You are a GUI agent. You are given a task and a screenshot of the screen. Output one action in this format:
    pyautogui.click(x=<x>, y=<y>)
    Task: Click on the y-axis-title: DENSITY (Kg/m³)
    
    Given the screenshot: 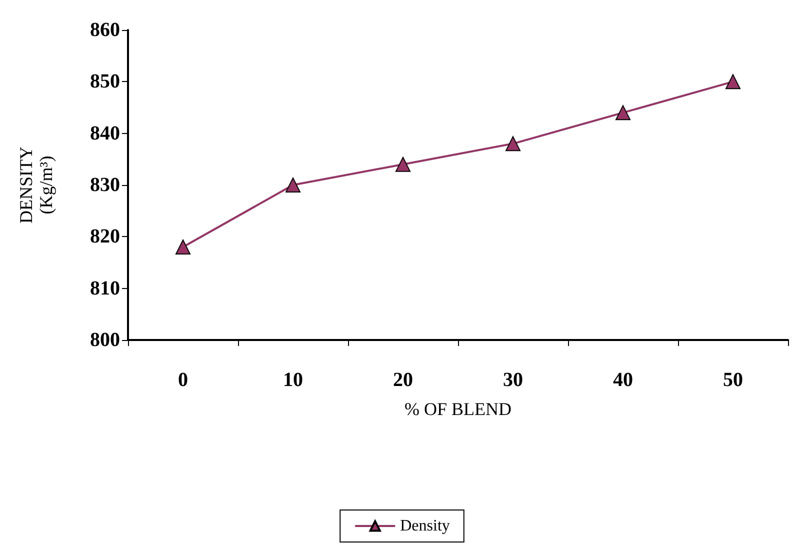 What is the action you would take?
    pyautogui.click(x=36, y=185)
    